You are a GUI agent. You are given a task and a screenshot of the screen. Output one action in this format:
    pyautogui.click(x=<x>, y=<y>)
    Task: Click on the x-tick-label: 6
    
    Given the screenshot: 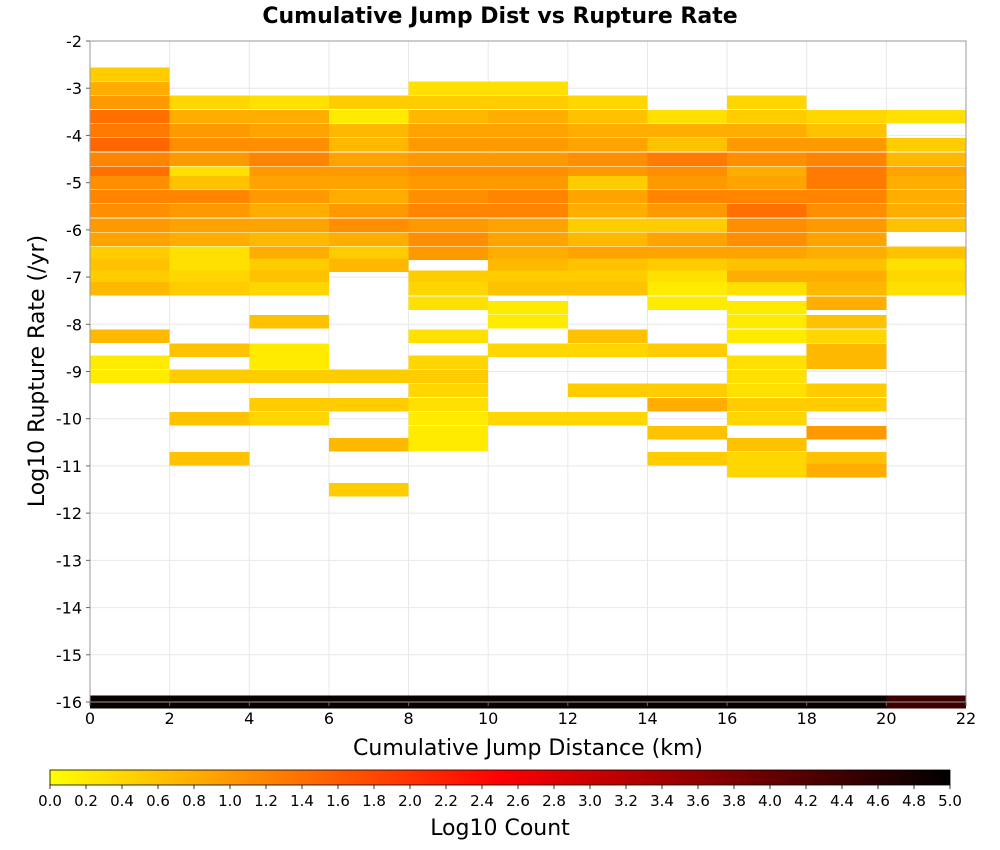 What is the action you would take?
    pyautogui.click(x=329, y=718)
    